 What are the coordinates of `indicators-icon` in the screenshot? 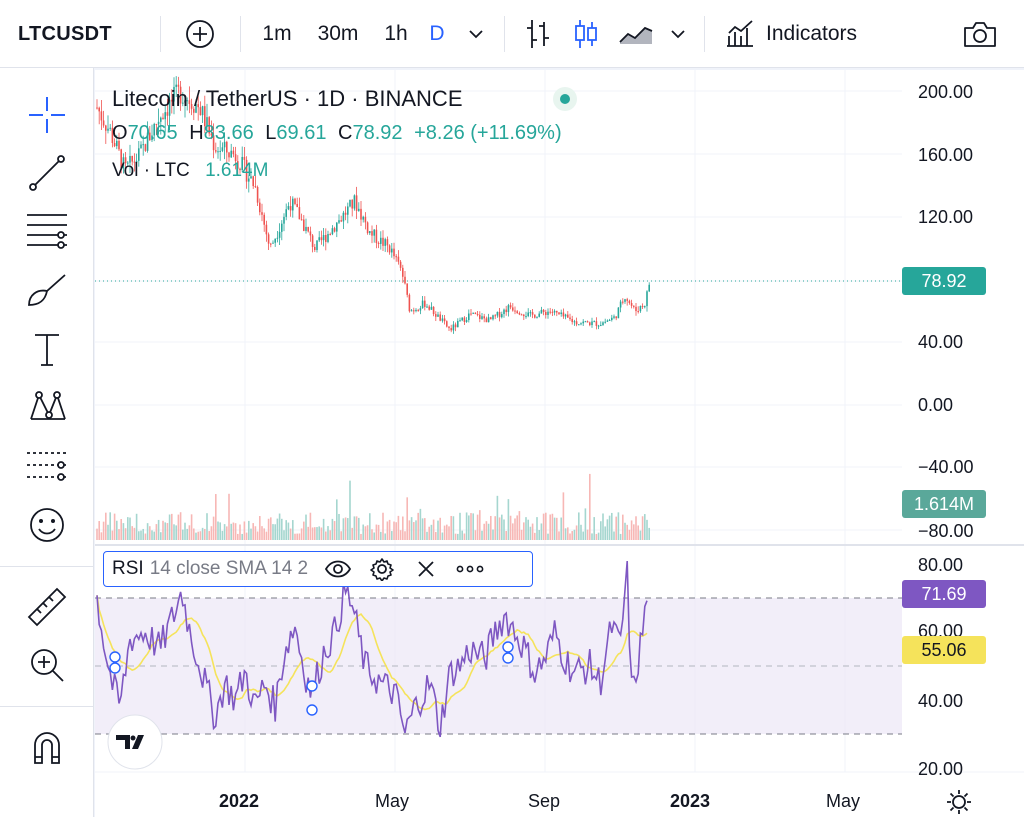 It's located at (740, 33).